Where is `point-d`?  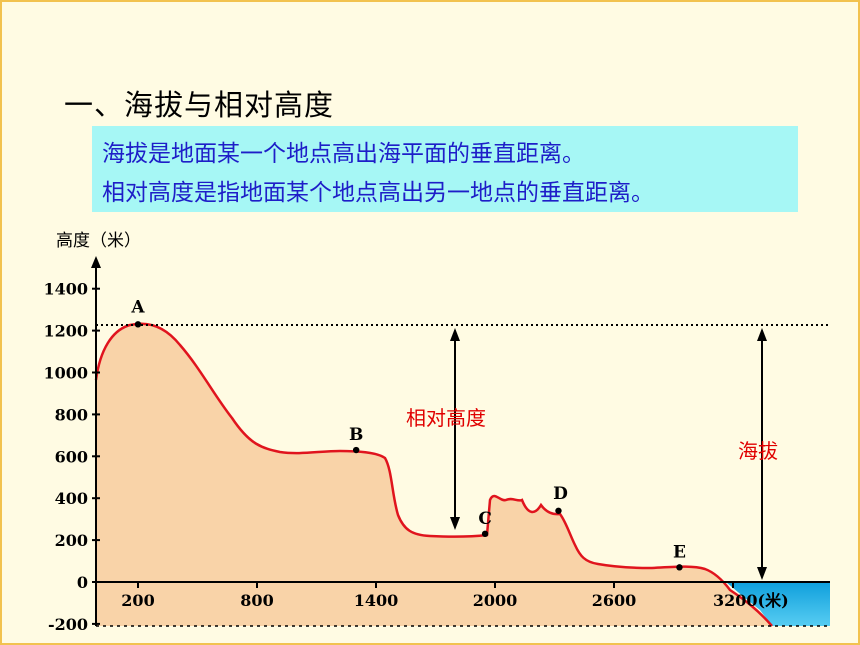
point-d is located at coordinates (558, 510).